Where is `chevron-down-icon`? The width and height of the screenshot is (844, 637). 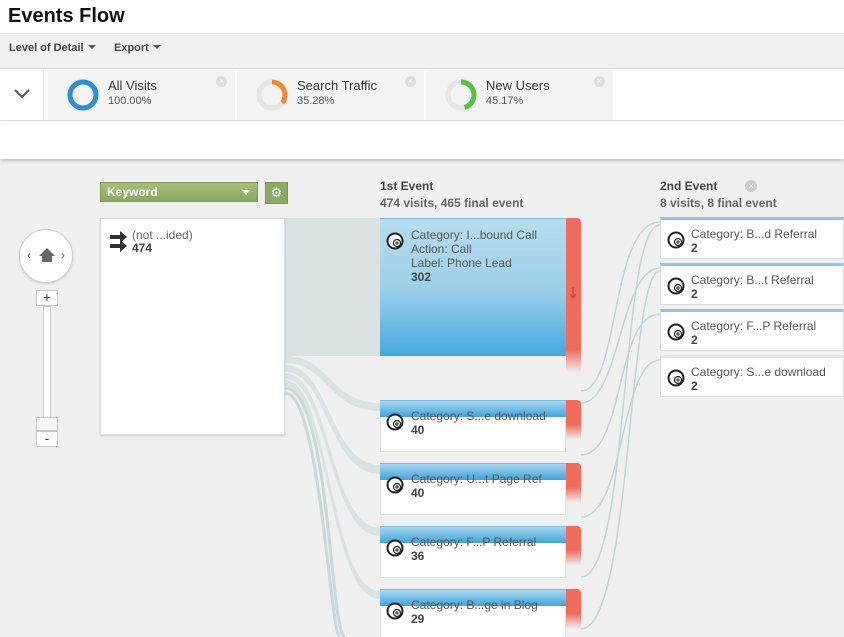 chevron-down-icon is located at coordinates (22, 94).